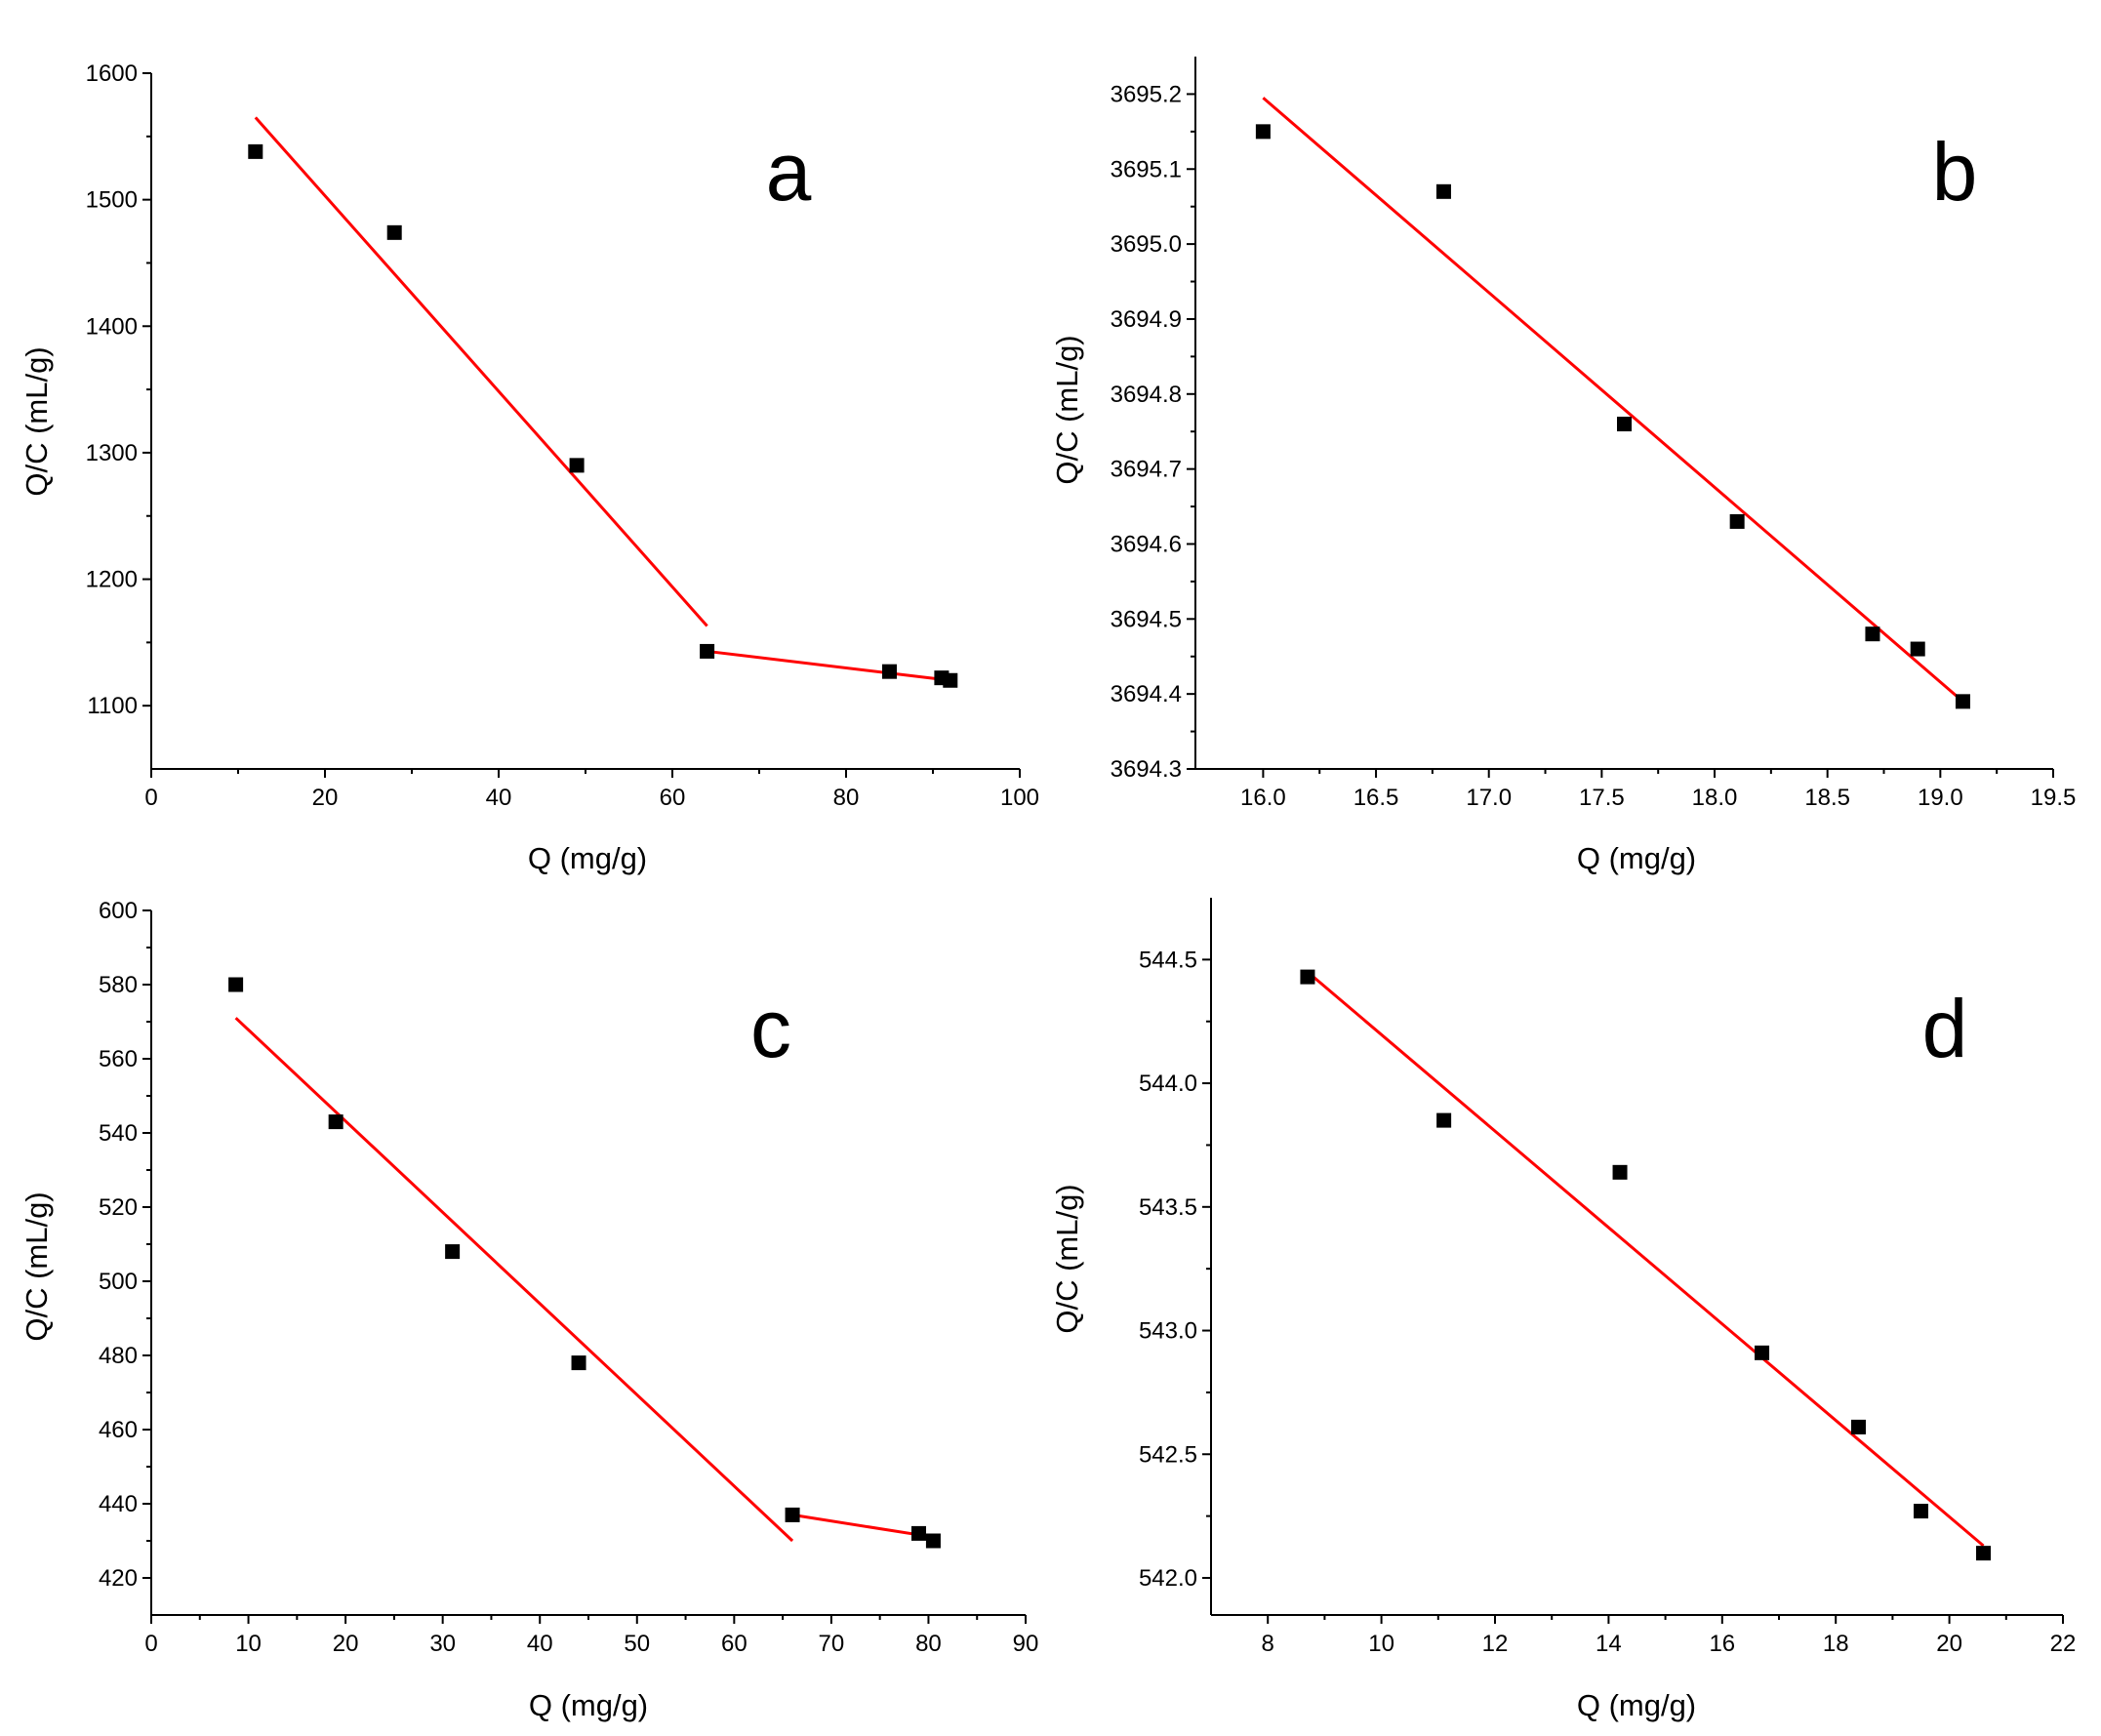 This screenshot has width=2101, height=1736. What do you see at coordinates (832, 1644) in the screenshot?
I see `panel-c-x-tick-label: 70` at bounding box center [832, 1644].